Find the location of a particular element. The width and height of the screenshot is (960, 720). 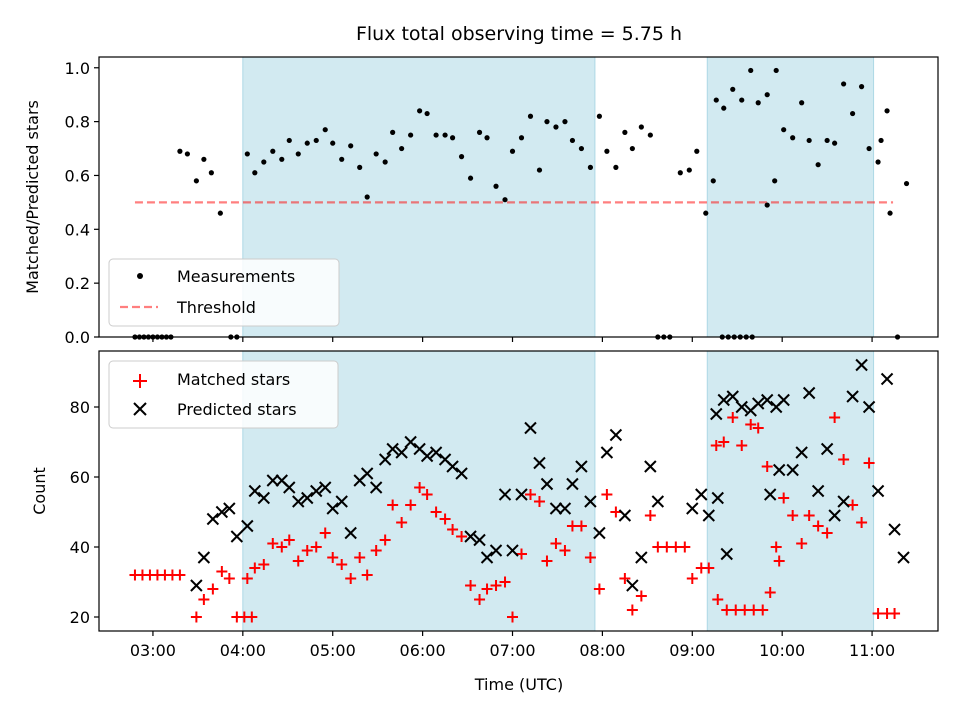

bottom-y-axis-label: Count is located at coordinates (39, 491).